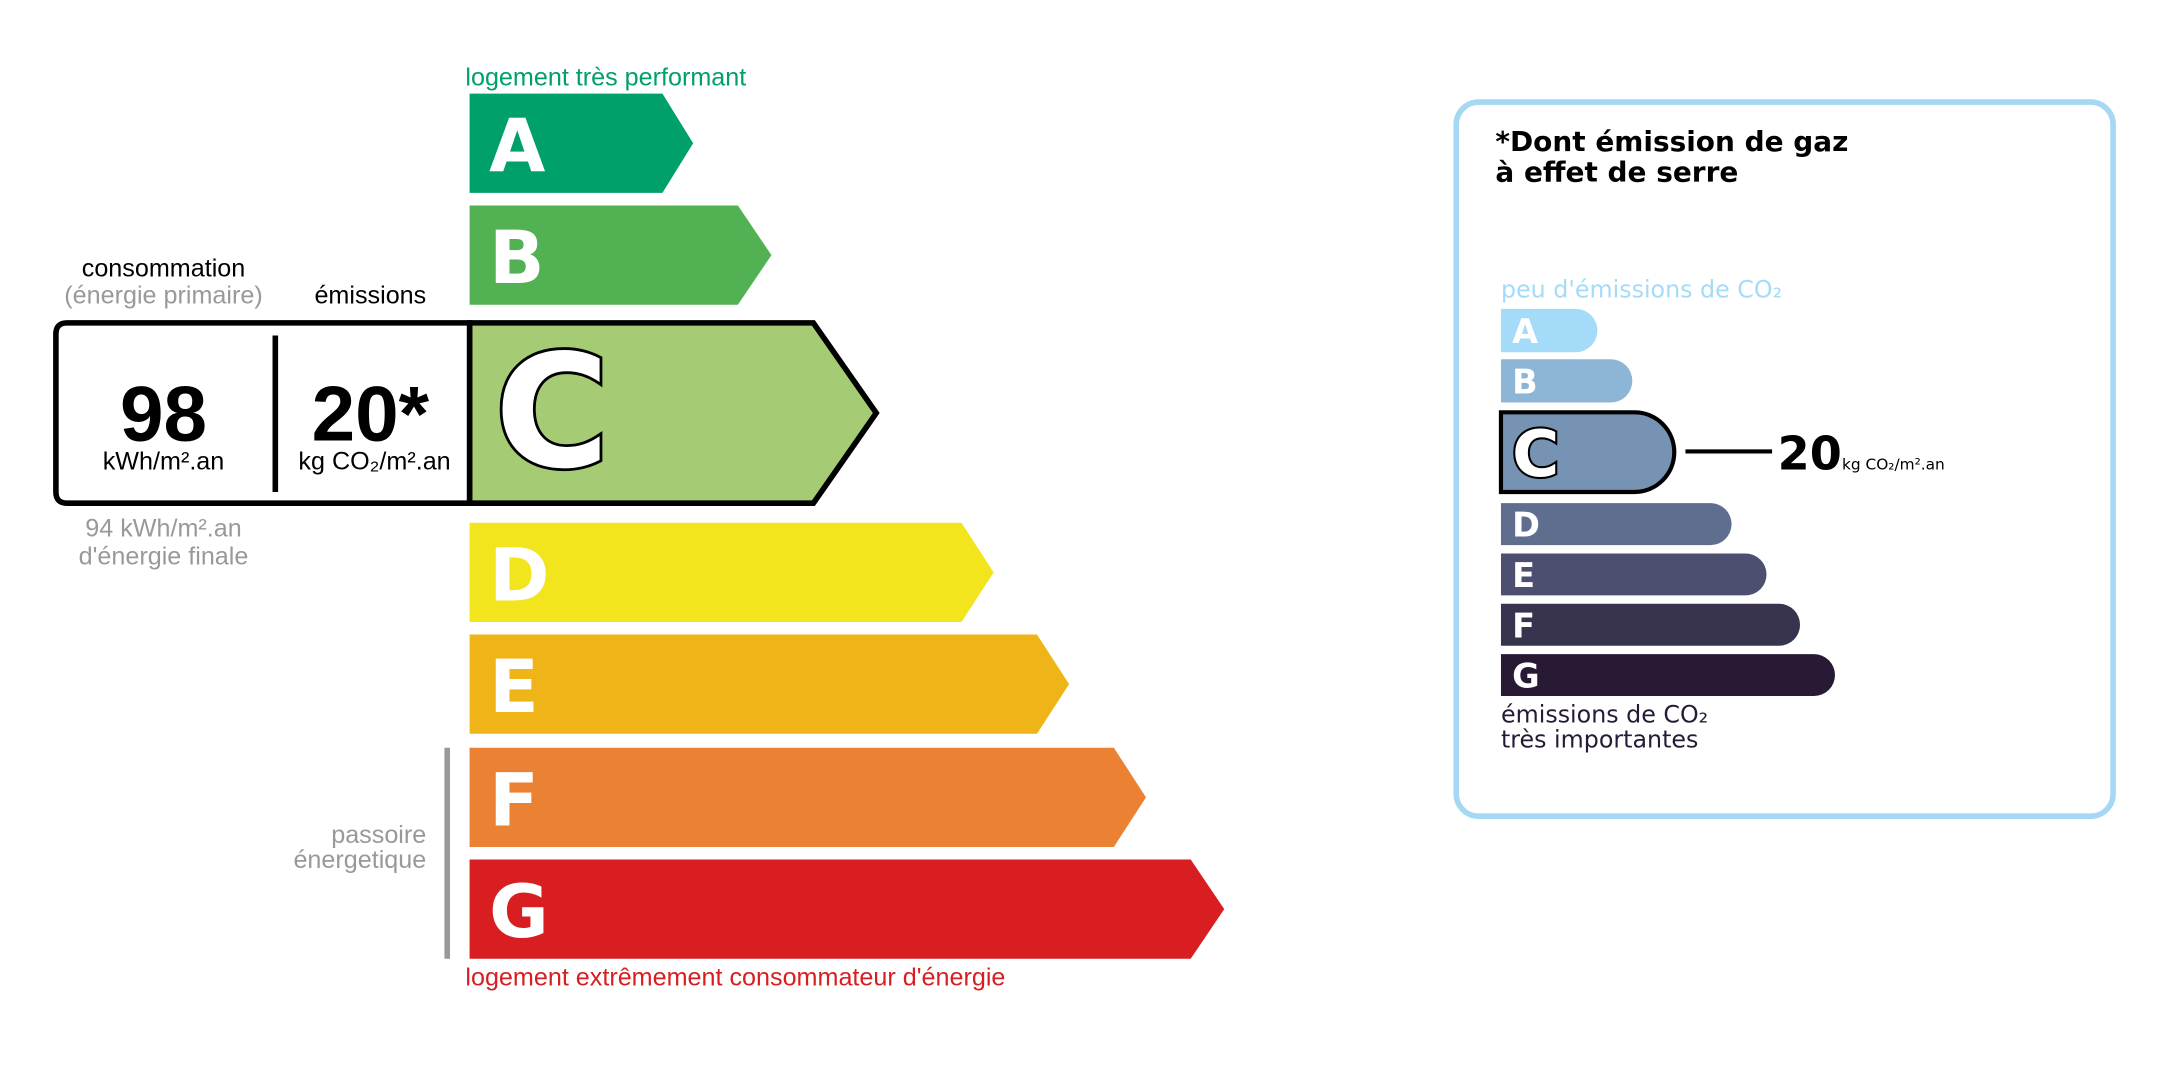 The image size is (2169, 1079). I want to click on emissions-title: émissions, so click(370, 295).